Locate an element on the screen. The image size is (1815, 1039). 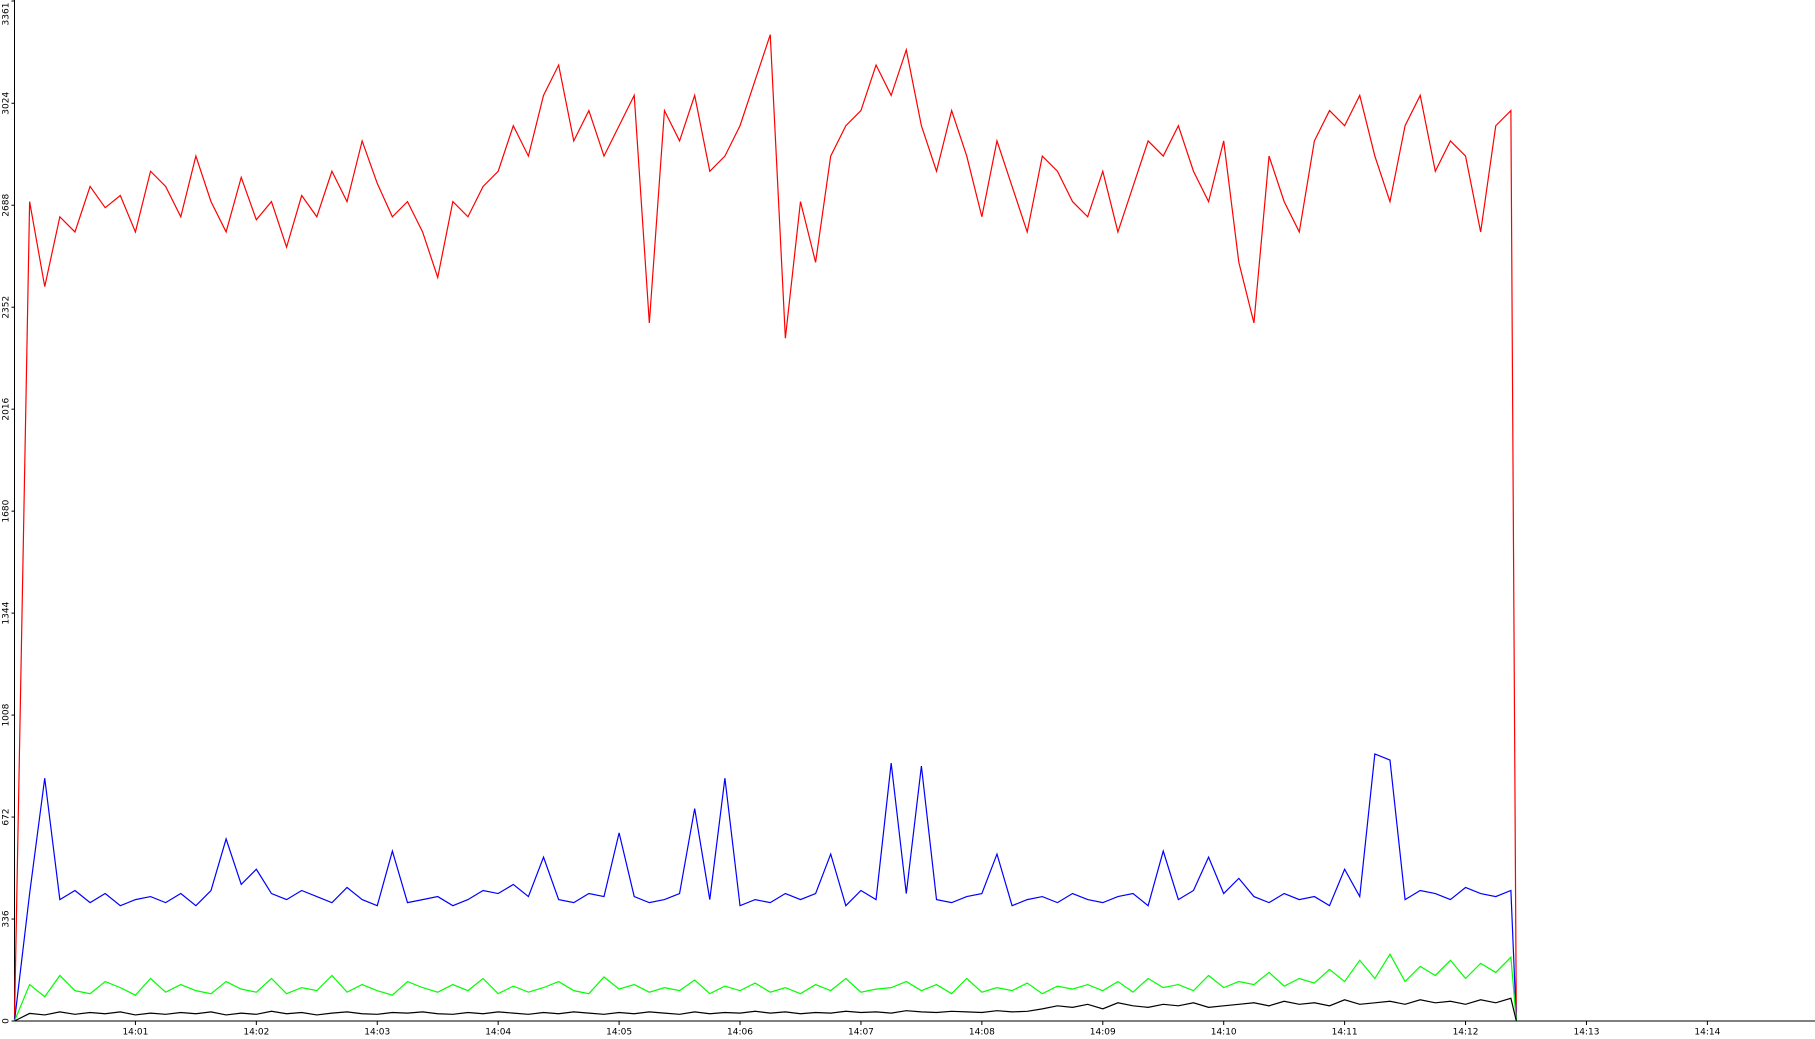
y-tick-label: 2352 is located at coordinates (7, 307).